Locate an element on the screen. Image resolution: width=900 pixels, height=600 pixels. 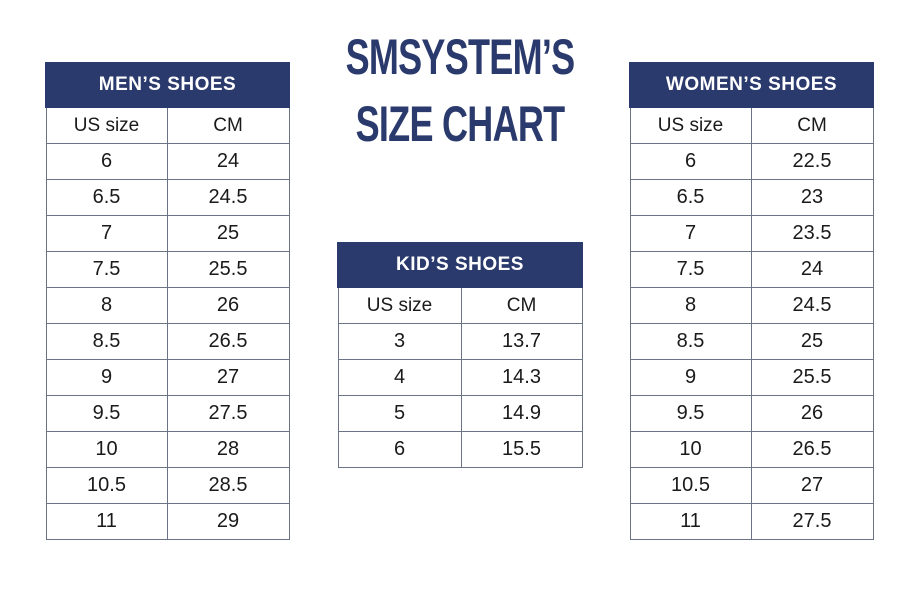
table-row: 10.5 28.5 is located at coordinates (167, 485).